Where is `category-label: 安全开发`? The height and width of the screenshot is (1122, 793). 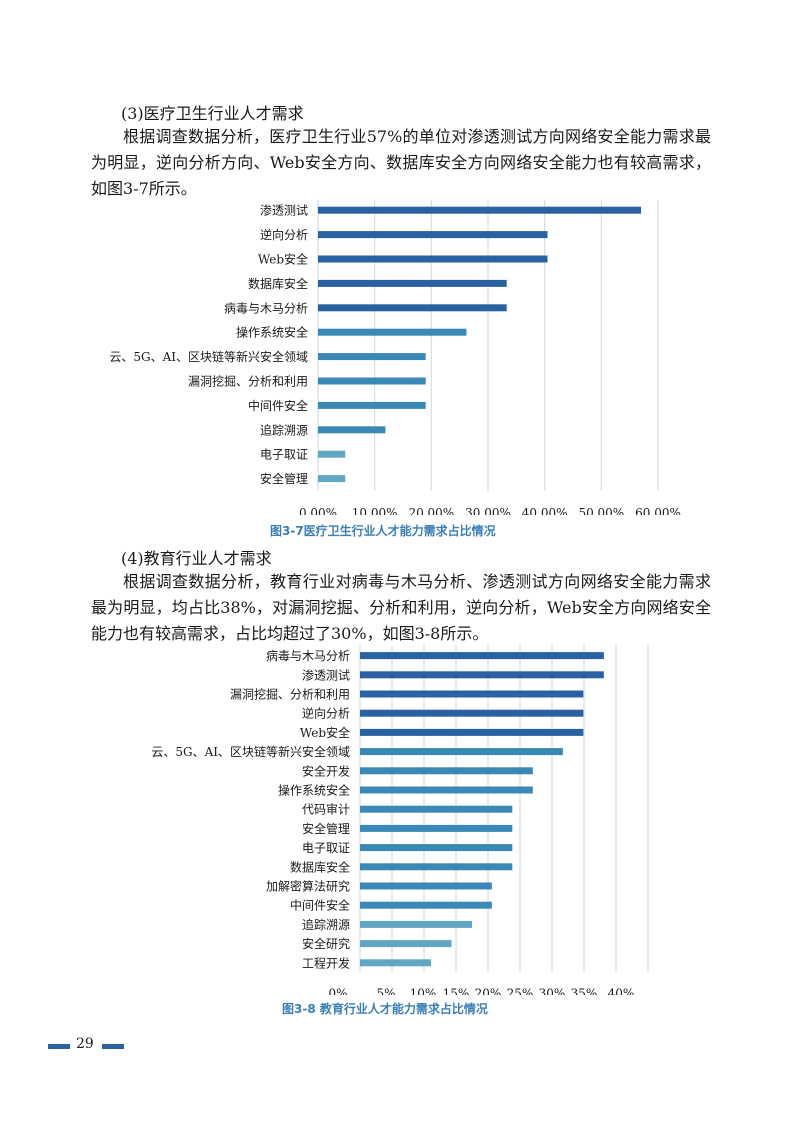
category-label: 安全开发 is located at coordinates (326, 770).